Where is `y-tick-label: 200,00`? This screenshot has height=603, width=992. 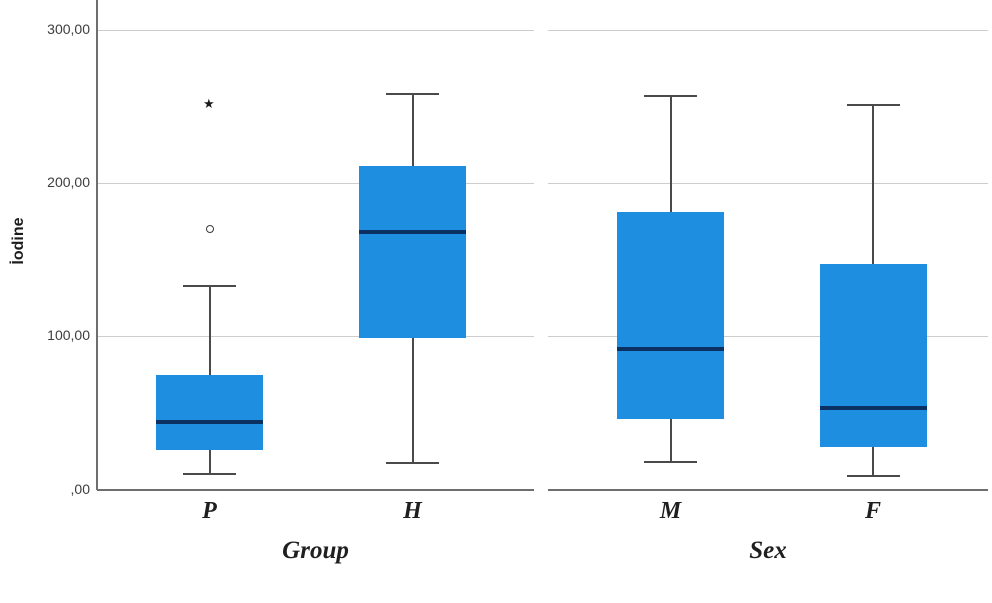 y-tick-label: 200,00 is located at coordinates (68, 182).